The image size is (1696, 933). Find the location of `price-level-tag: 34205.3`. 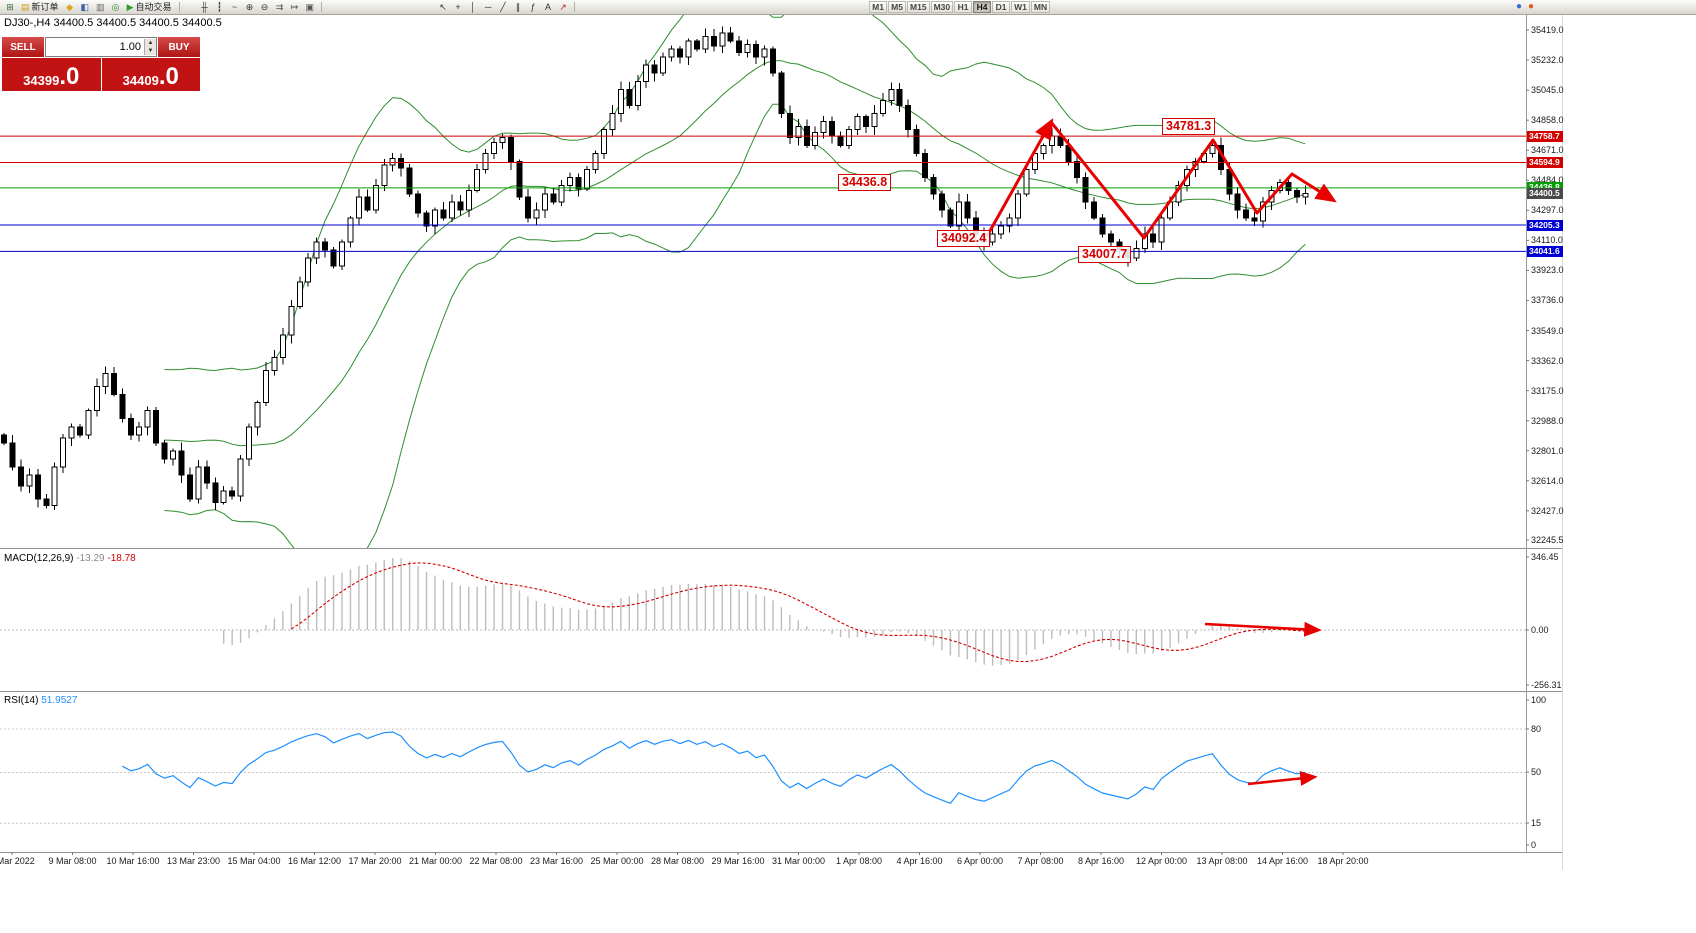

price-level-tag: 34205.3 is located at coordinates (1545, 225).